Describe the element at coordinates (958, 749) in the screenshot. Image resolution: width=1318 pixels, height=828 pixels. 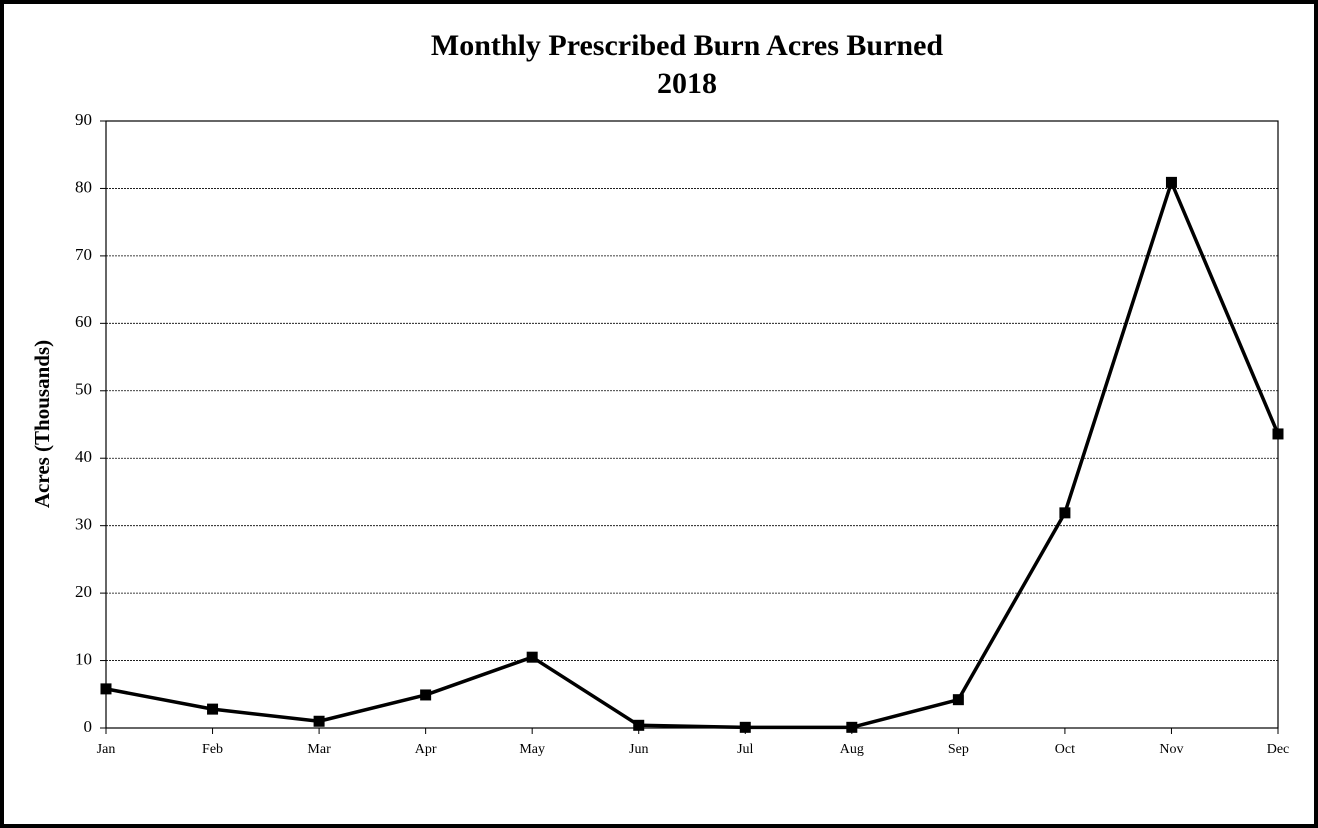
I see `x-tick-label: Sep` at that location.